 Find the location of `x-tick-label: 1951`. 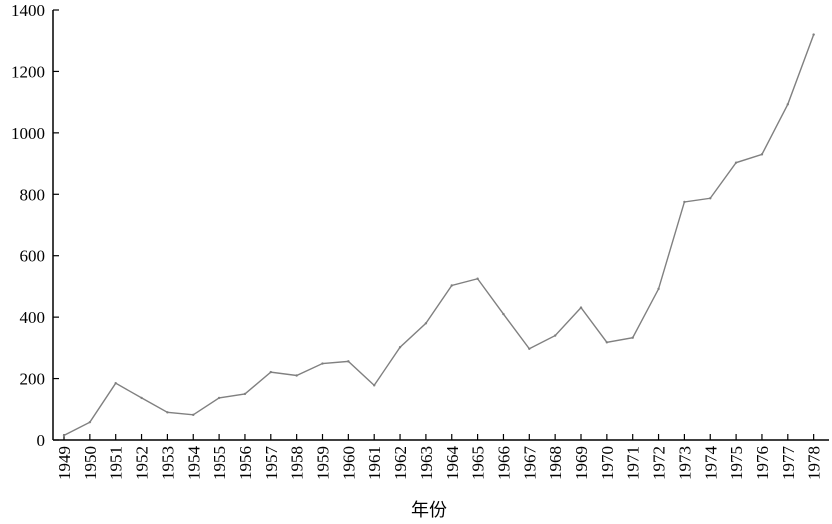

x-tick-label: 1951 is located at coordinates (116, 463).